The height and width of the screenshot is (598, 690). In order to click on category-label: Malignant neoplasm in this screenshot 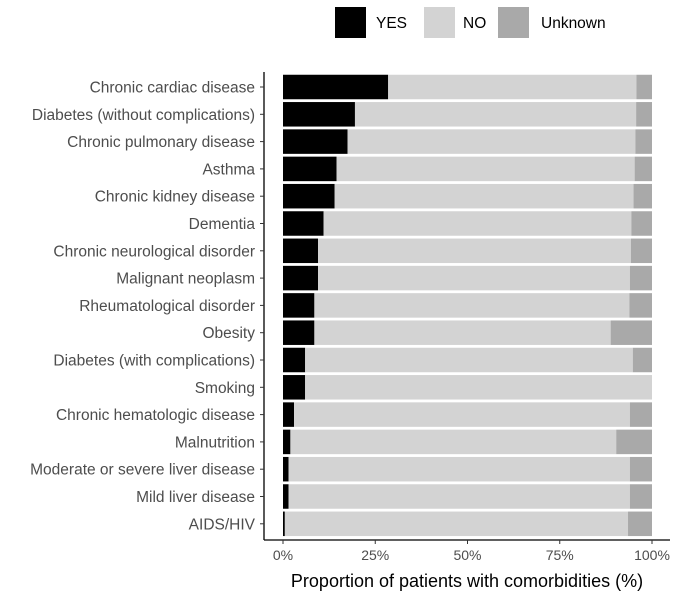, I will do `click(185, 279)`.